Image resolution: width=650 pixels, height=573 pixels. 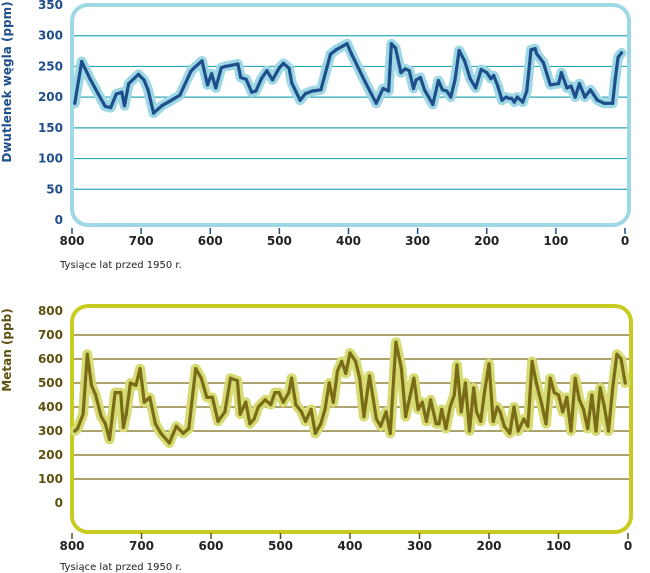 I want to click on y-tick-label: 200, so click(x=50, y=97).